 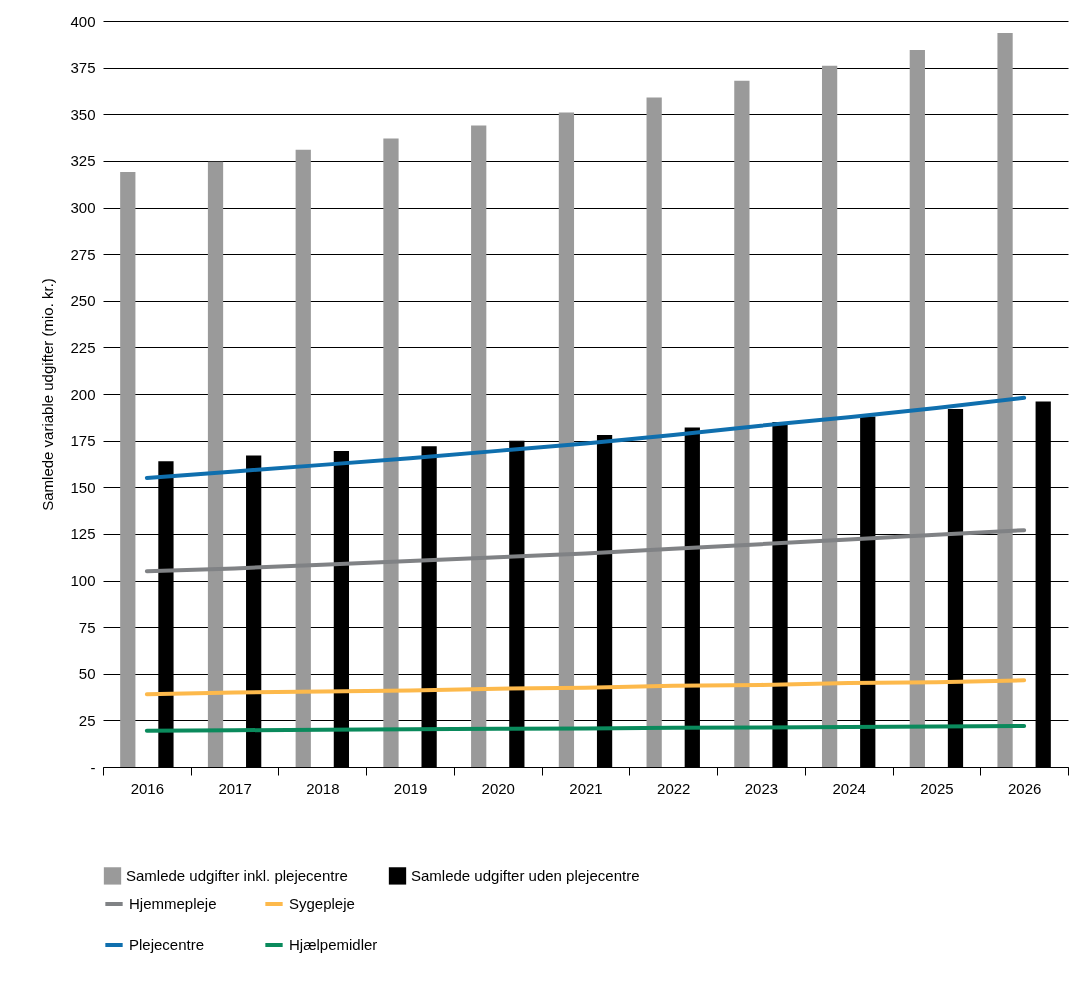 What do you see at coordinates (498, 788) in the screenshot?
I see `x-tick-label: 2020` at bounding box center [498, 788].